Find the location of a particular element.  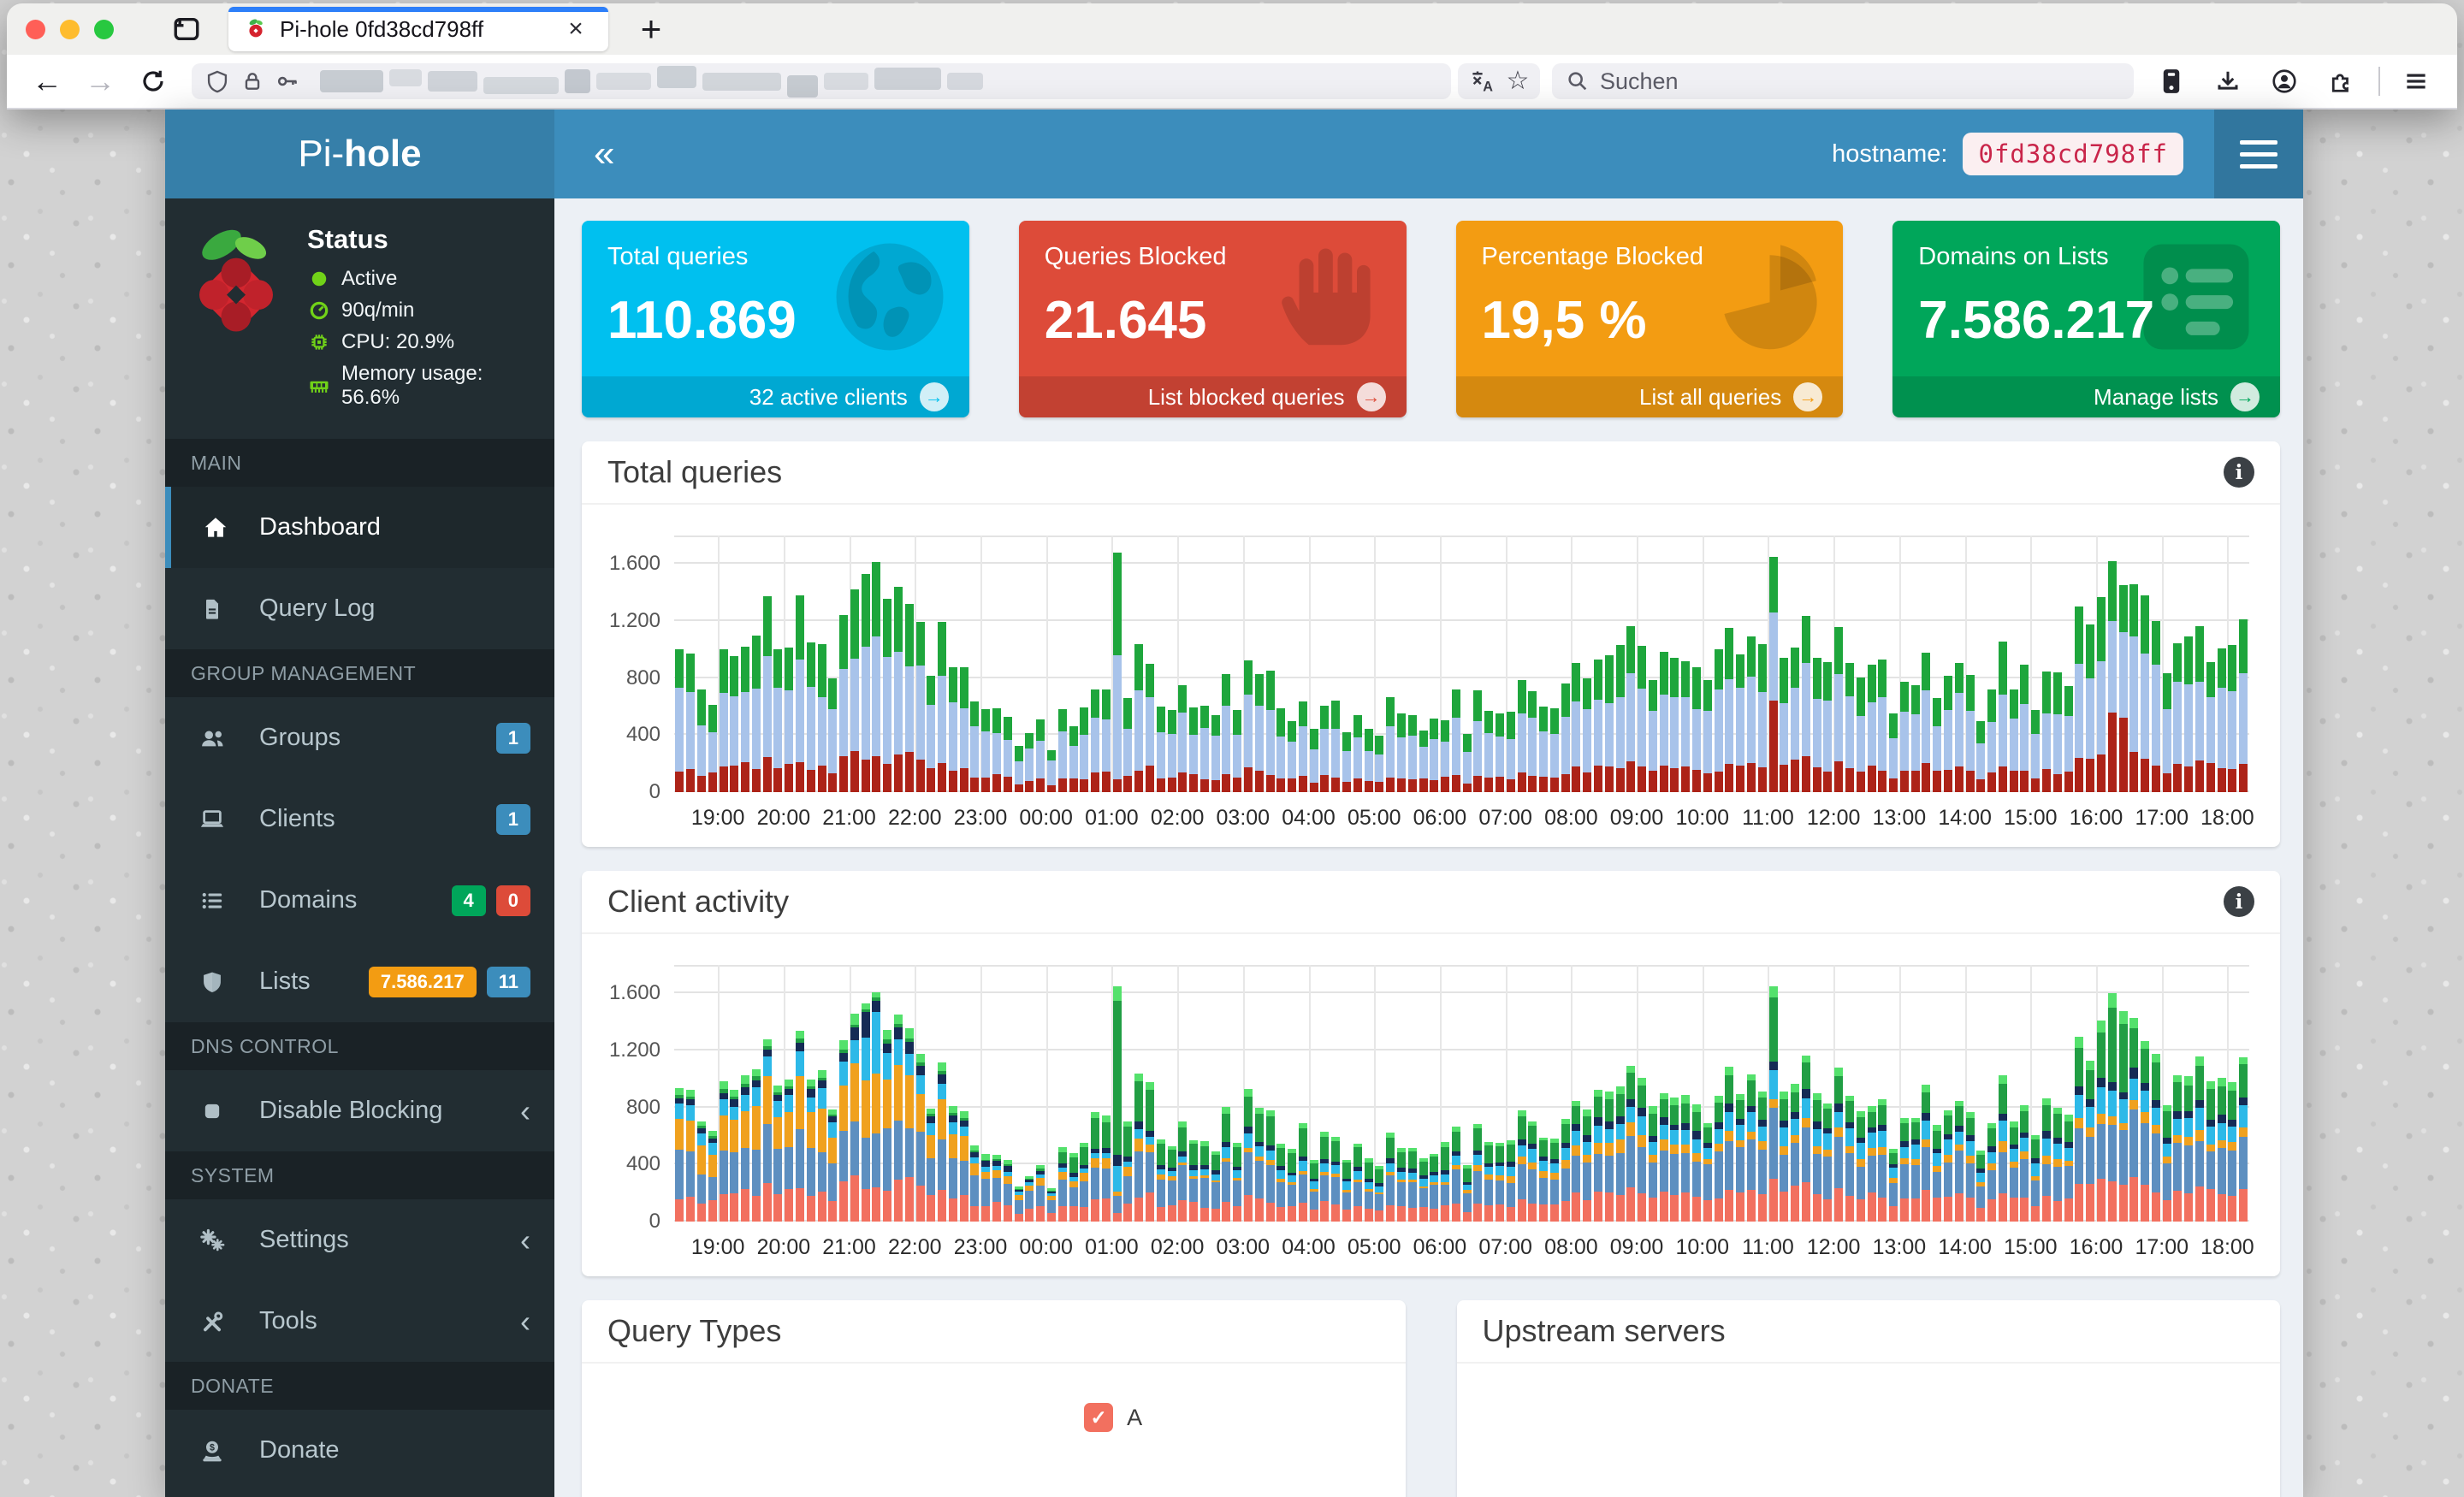

key-icon is located at coordinates (287, 81).